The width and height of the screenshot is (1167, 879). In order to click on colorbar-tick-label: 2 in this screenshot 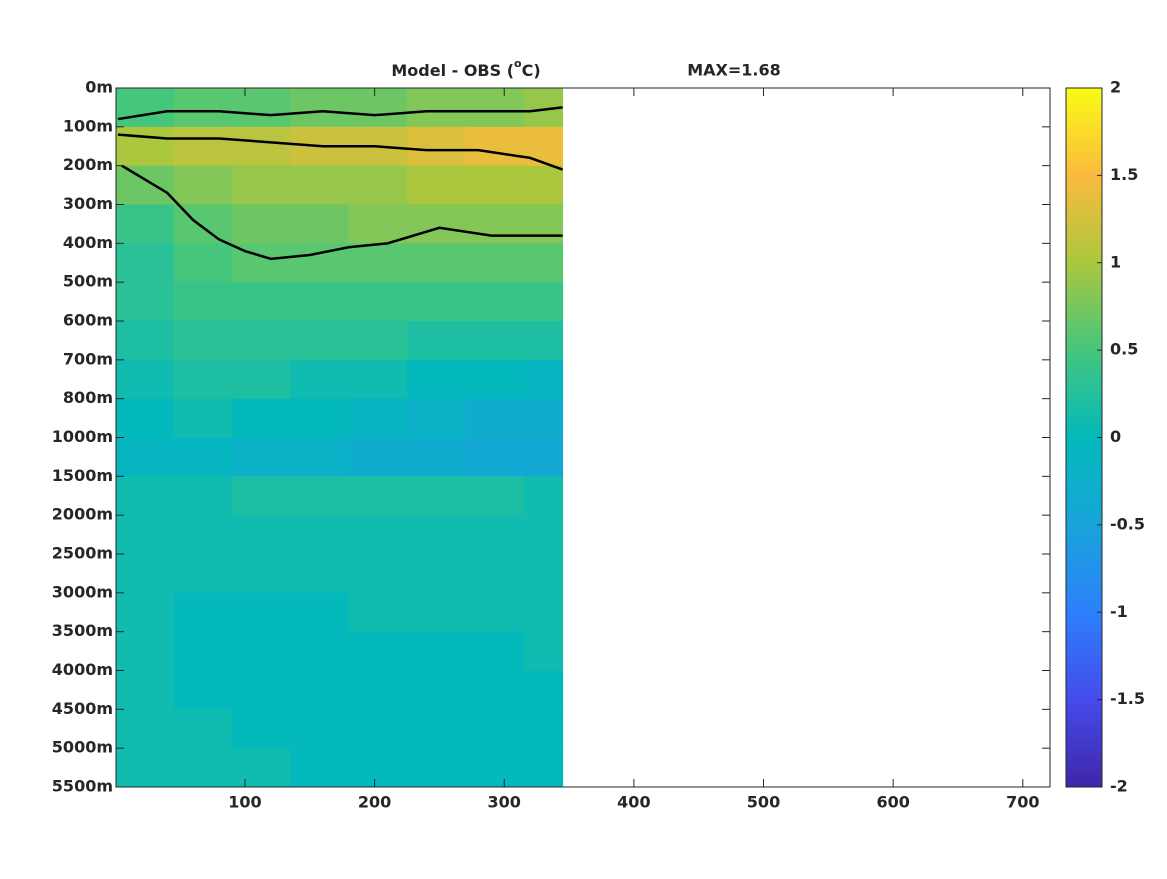, I will do `click(1115, 87)`.